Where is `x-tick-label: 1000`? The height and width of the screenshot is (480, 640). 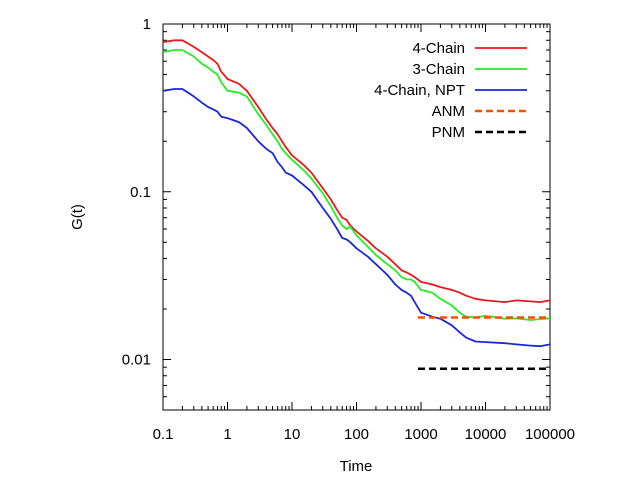 x-tick-label: 1000 is located at coordinates (420, 434).